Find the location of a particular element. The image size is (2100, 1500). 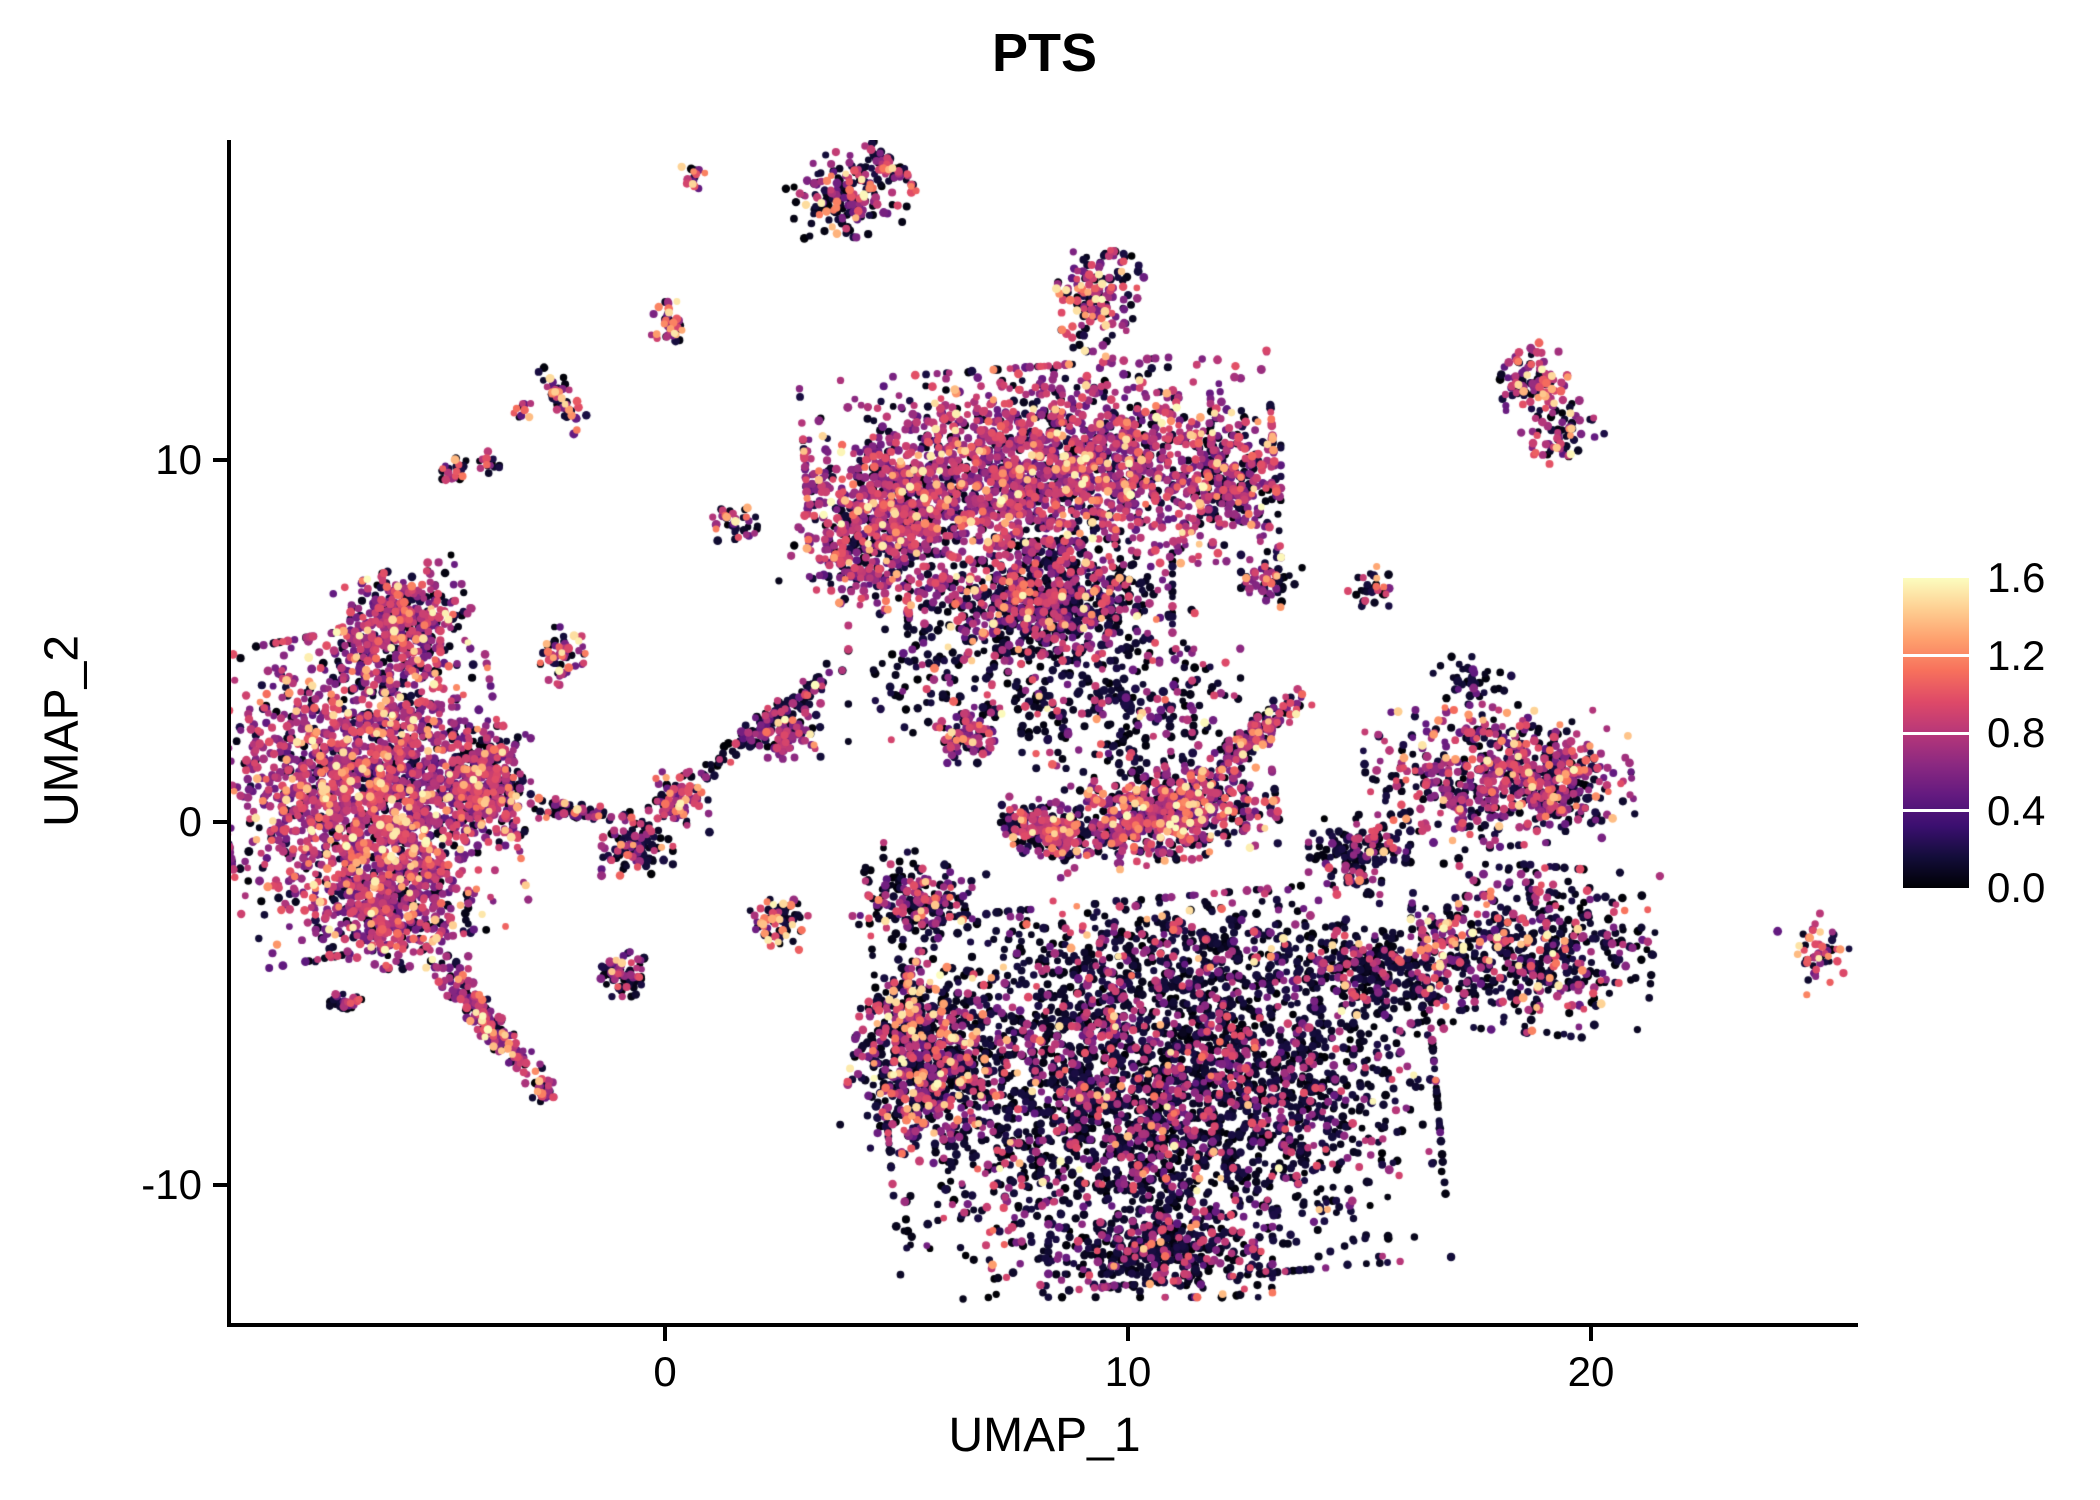

colorbar-tick-label: 1.6 is located at coordinates (2016, 577).